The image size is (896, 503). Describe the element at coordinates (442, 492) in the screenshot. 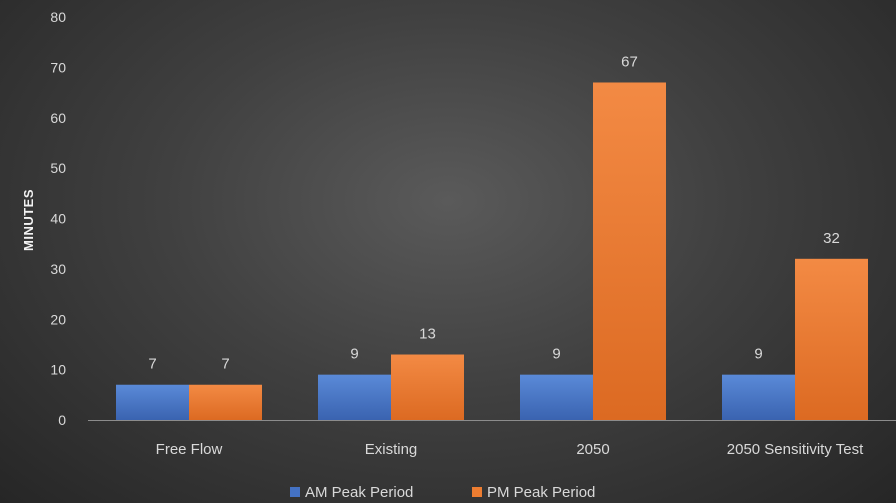

I see `legend: AM Peak Period PM Peak Period` at that location.